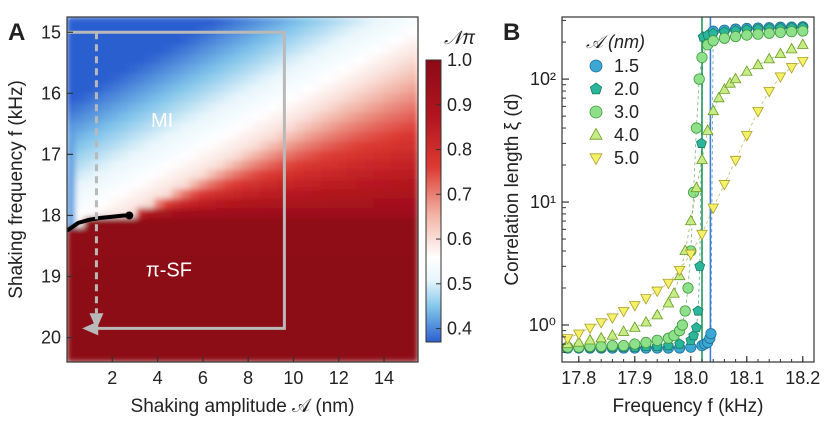  Describe the element at coordinates (543, 79) in the screenshot. I see `y-tick-label: 10²` at that location.